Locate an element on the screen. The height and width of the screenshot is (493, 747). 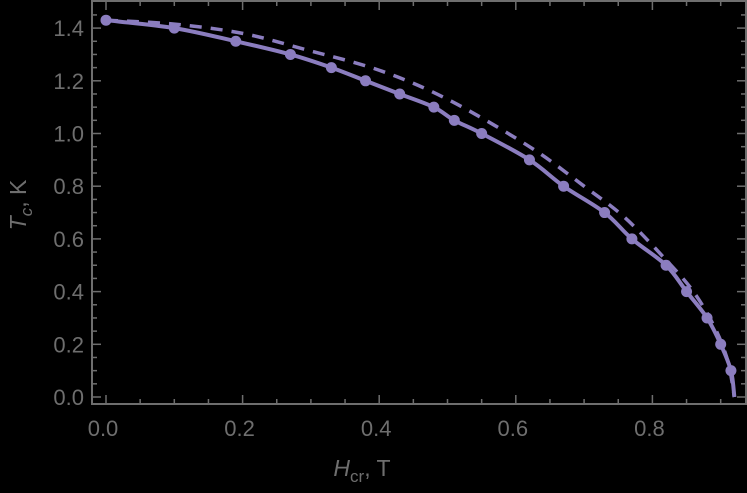
y-tick-labels: 0.0 0.2 0.4 0.6 0.8 1.0 1.2 1.4 is located at coordinates (68, 213).